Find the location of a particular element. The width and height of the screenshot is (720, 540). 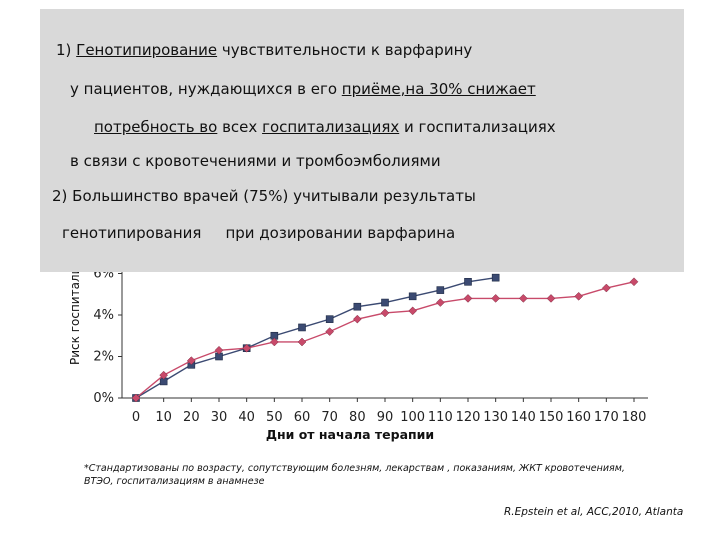

x-tick-label: 180 is located at coordinates (634, 417).